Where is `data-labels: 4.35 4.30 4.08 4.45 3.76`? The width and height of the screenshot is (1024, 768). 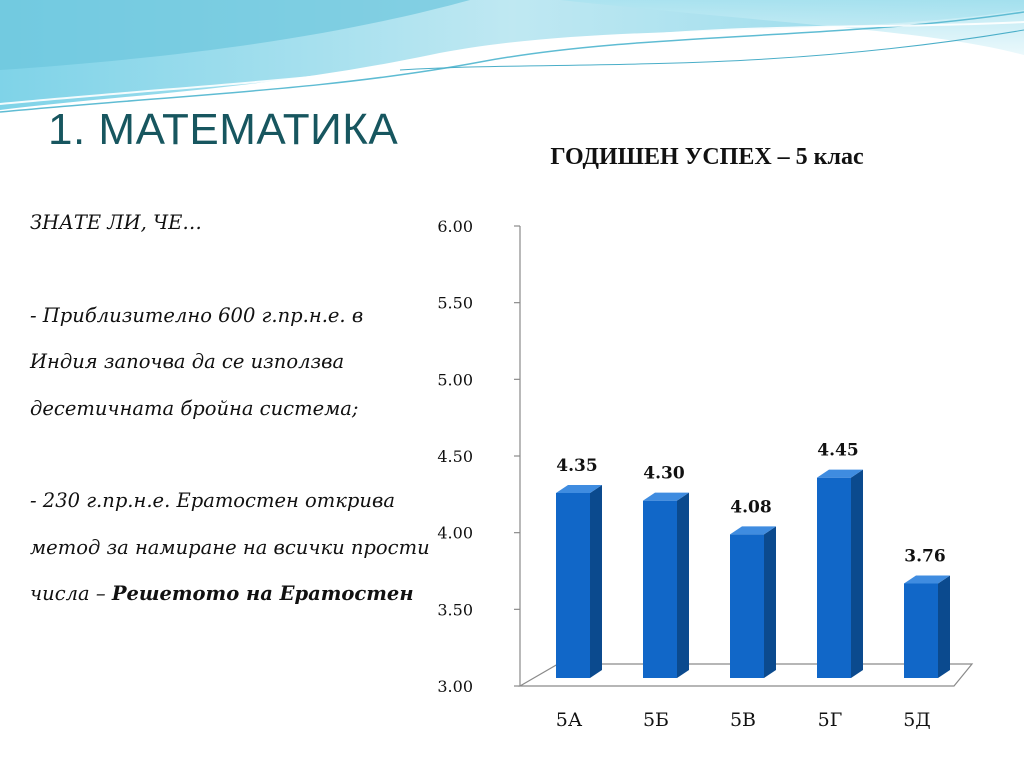 data-labels: 4.35 4.30 4.08 4.45 3.76 is located at coordinates (750, 504).